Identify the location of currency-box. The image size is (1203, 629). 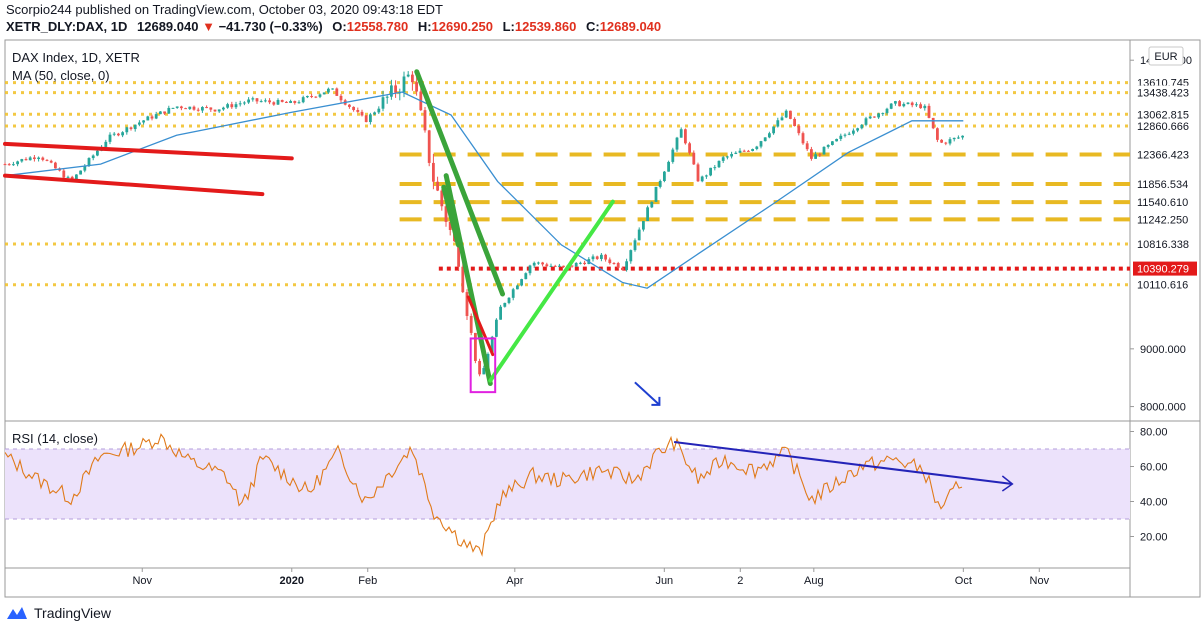
(1166, 56).